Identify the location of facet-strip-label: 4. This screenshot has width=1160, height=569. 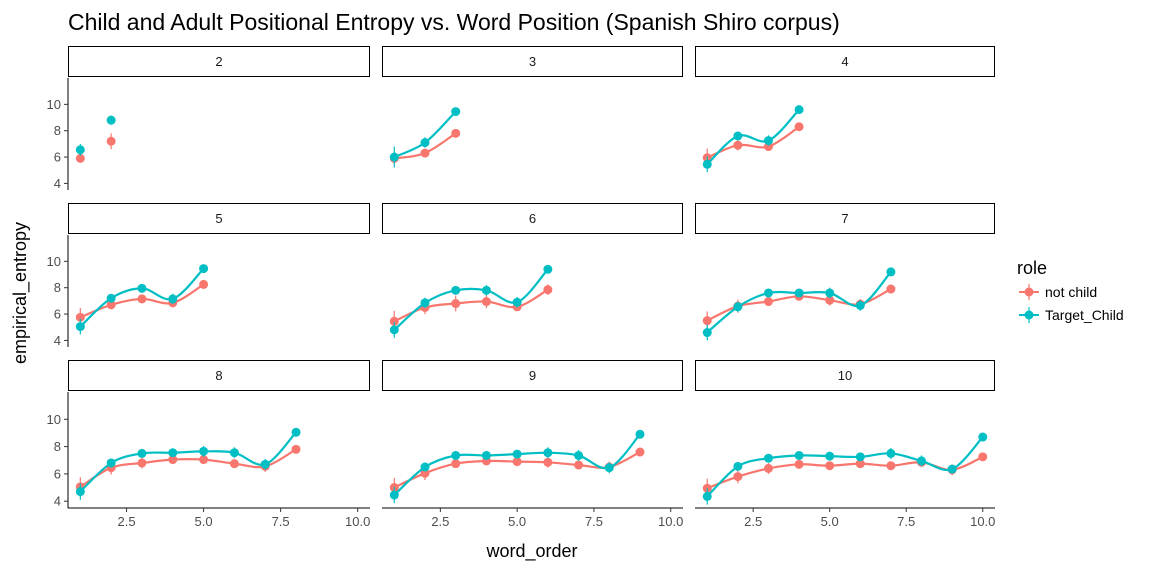
(844, 61).